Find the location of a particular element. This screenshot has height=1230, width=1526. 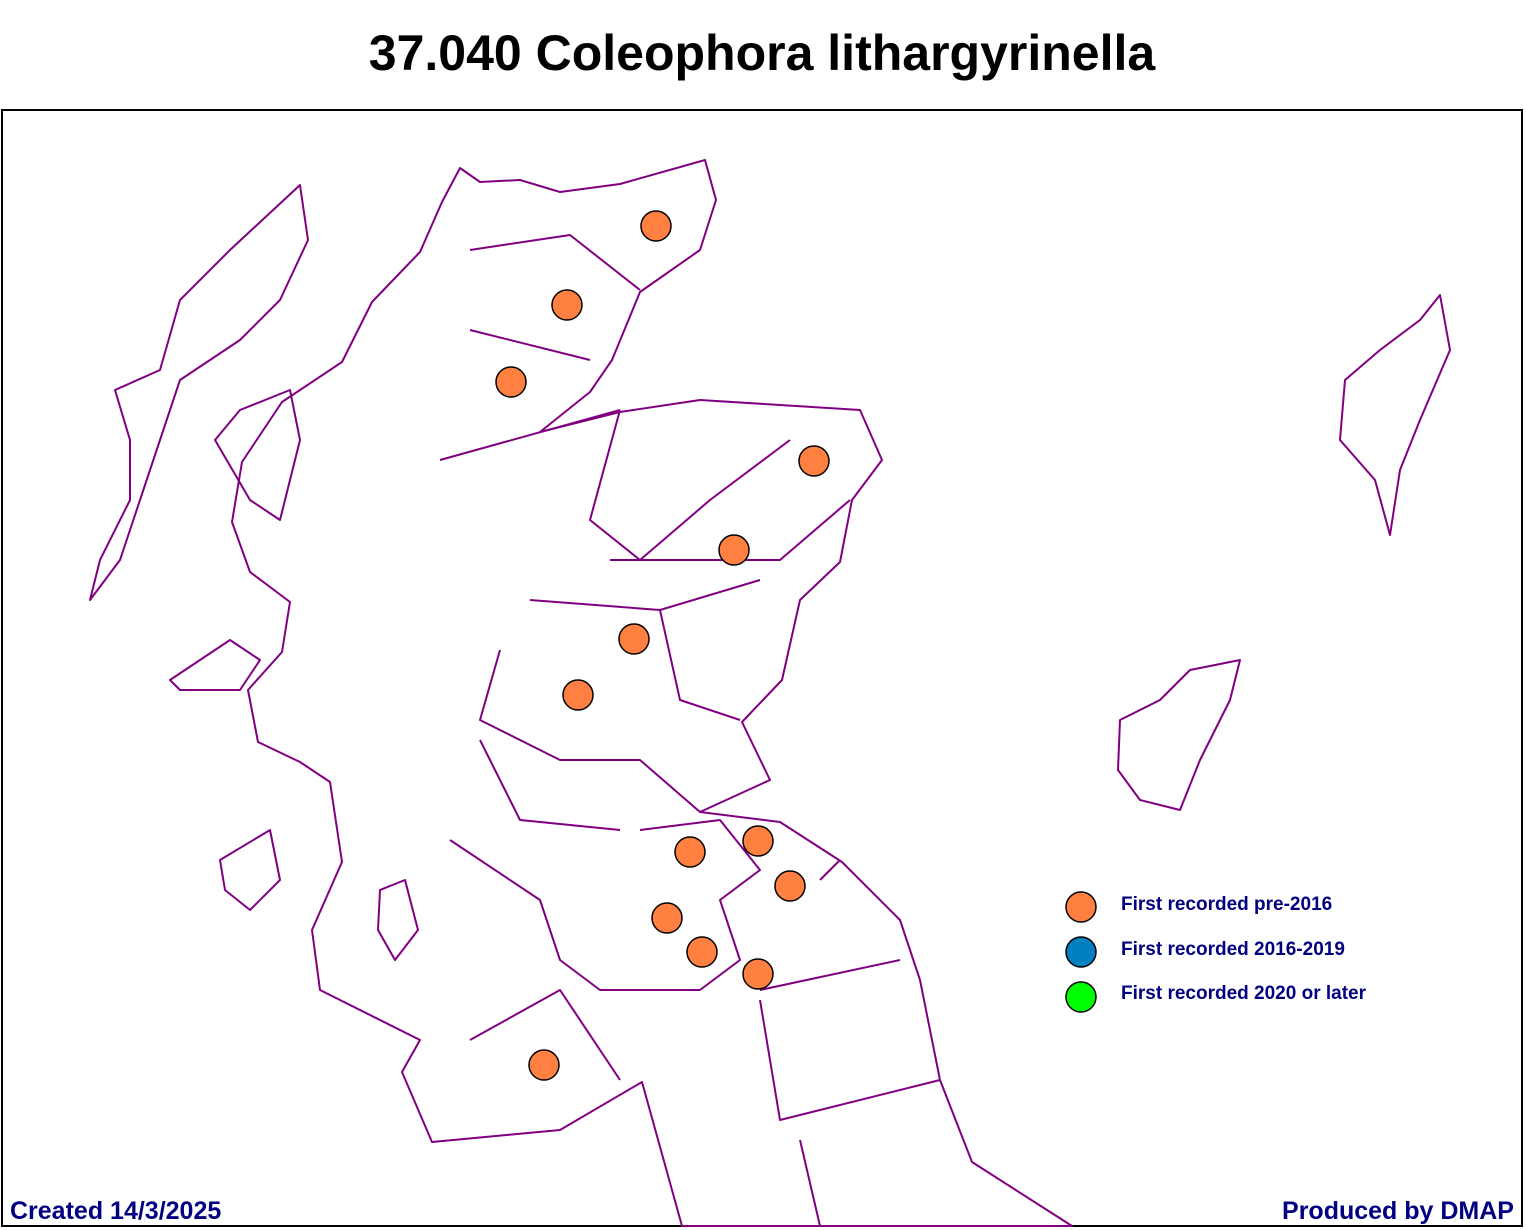

created-date: Created 14/3/2025 is located at coordinates (115, 1211).